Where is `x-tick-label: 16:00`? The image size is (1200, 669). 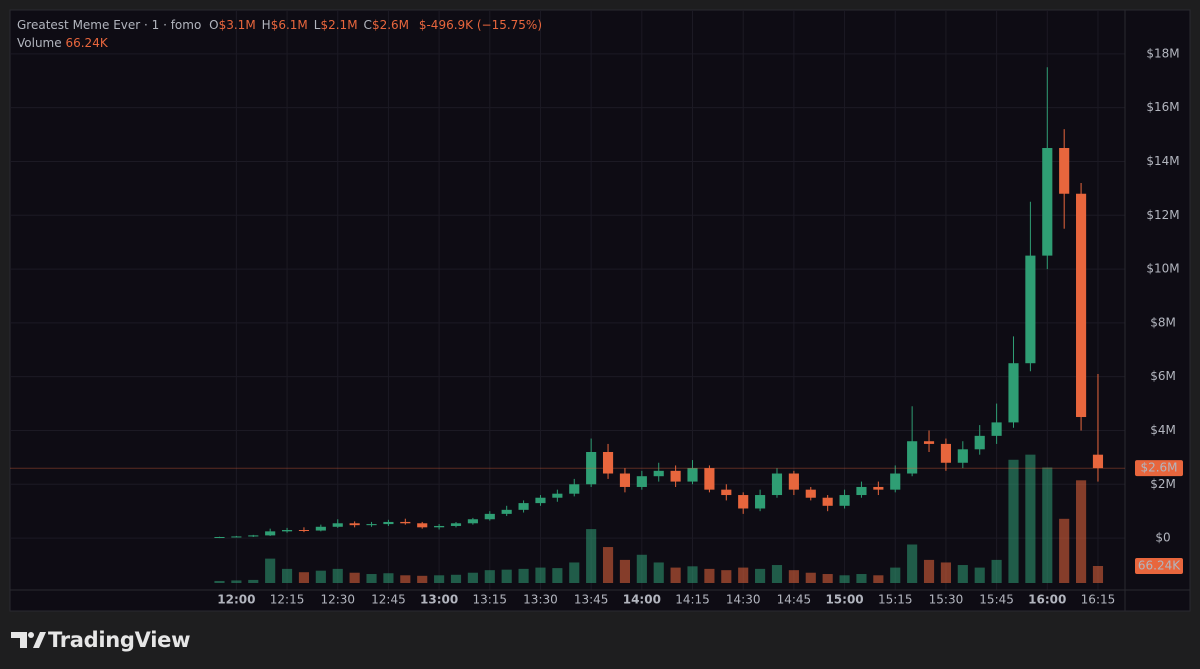
x-tick-label: 16:00 is located at coordinates (1047, 600).